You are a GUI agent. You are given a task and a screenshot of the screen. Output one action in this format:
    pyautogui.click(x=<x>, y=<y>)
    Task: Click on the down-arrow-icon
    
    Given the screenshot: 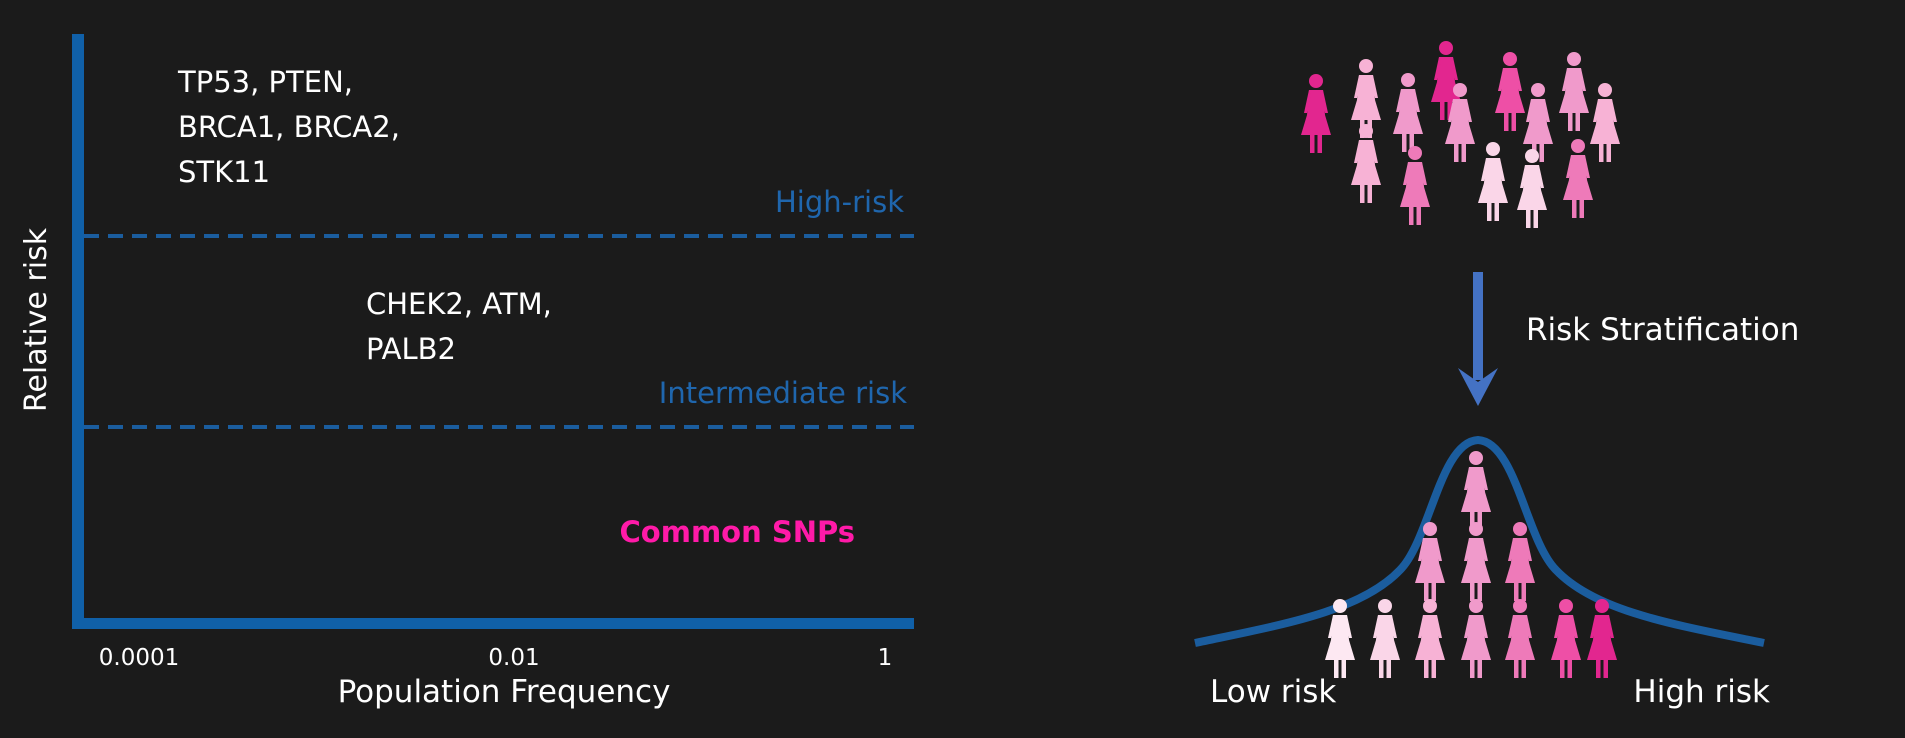 What is the action you would take?
    pyautogui.click(x=1478, y=339)
    